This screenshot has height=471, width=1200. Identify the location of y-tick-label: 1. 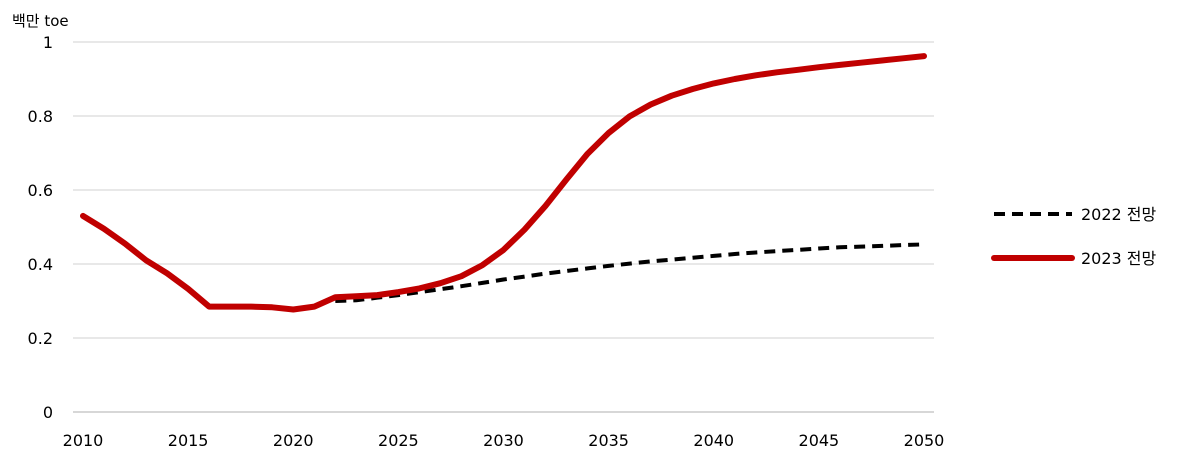
(48, 42).